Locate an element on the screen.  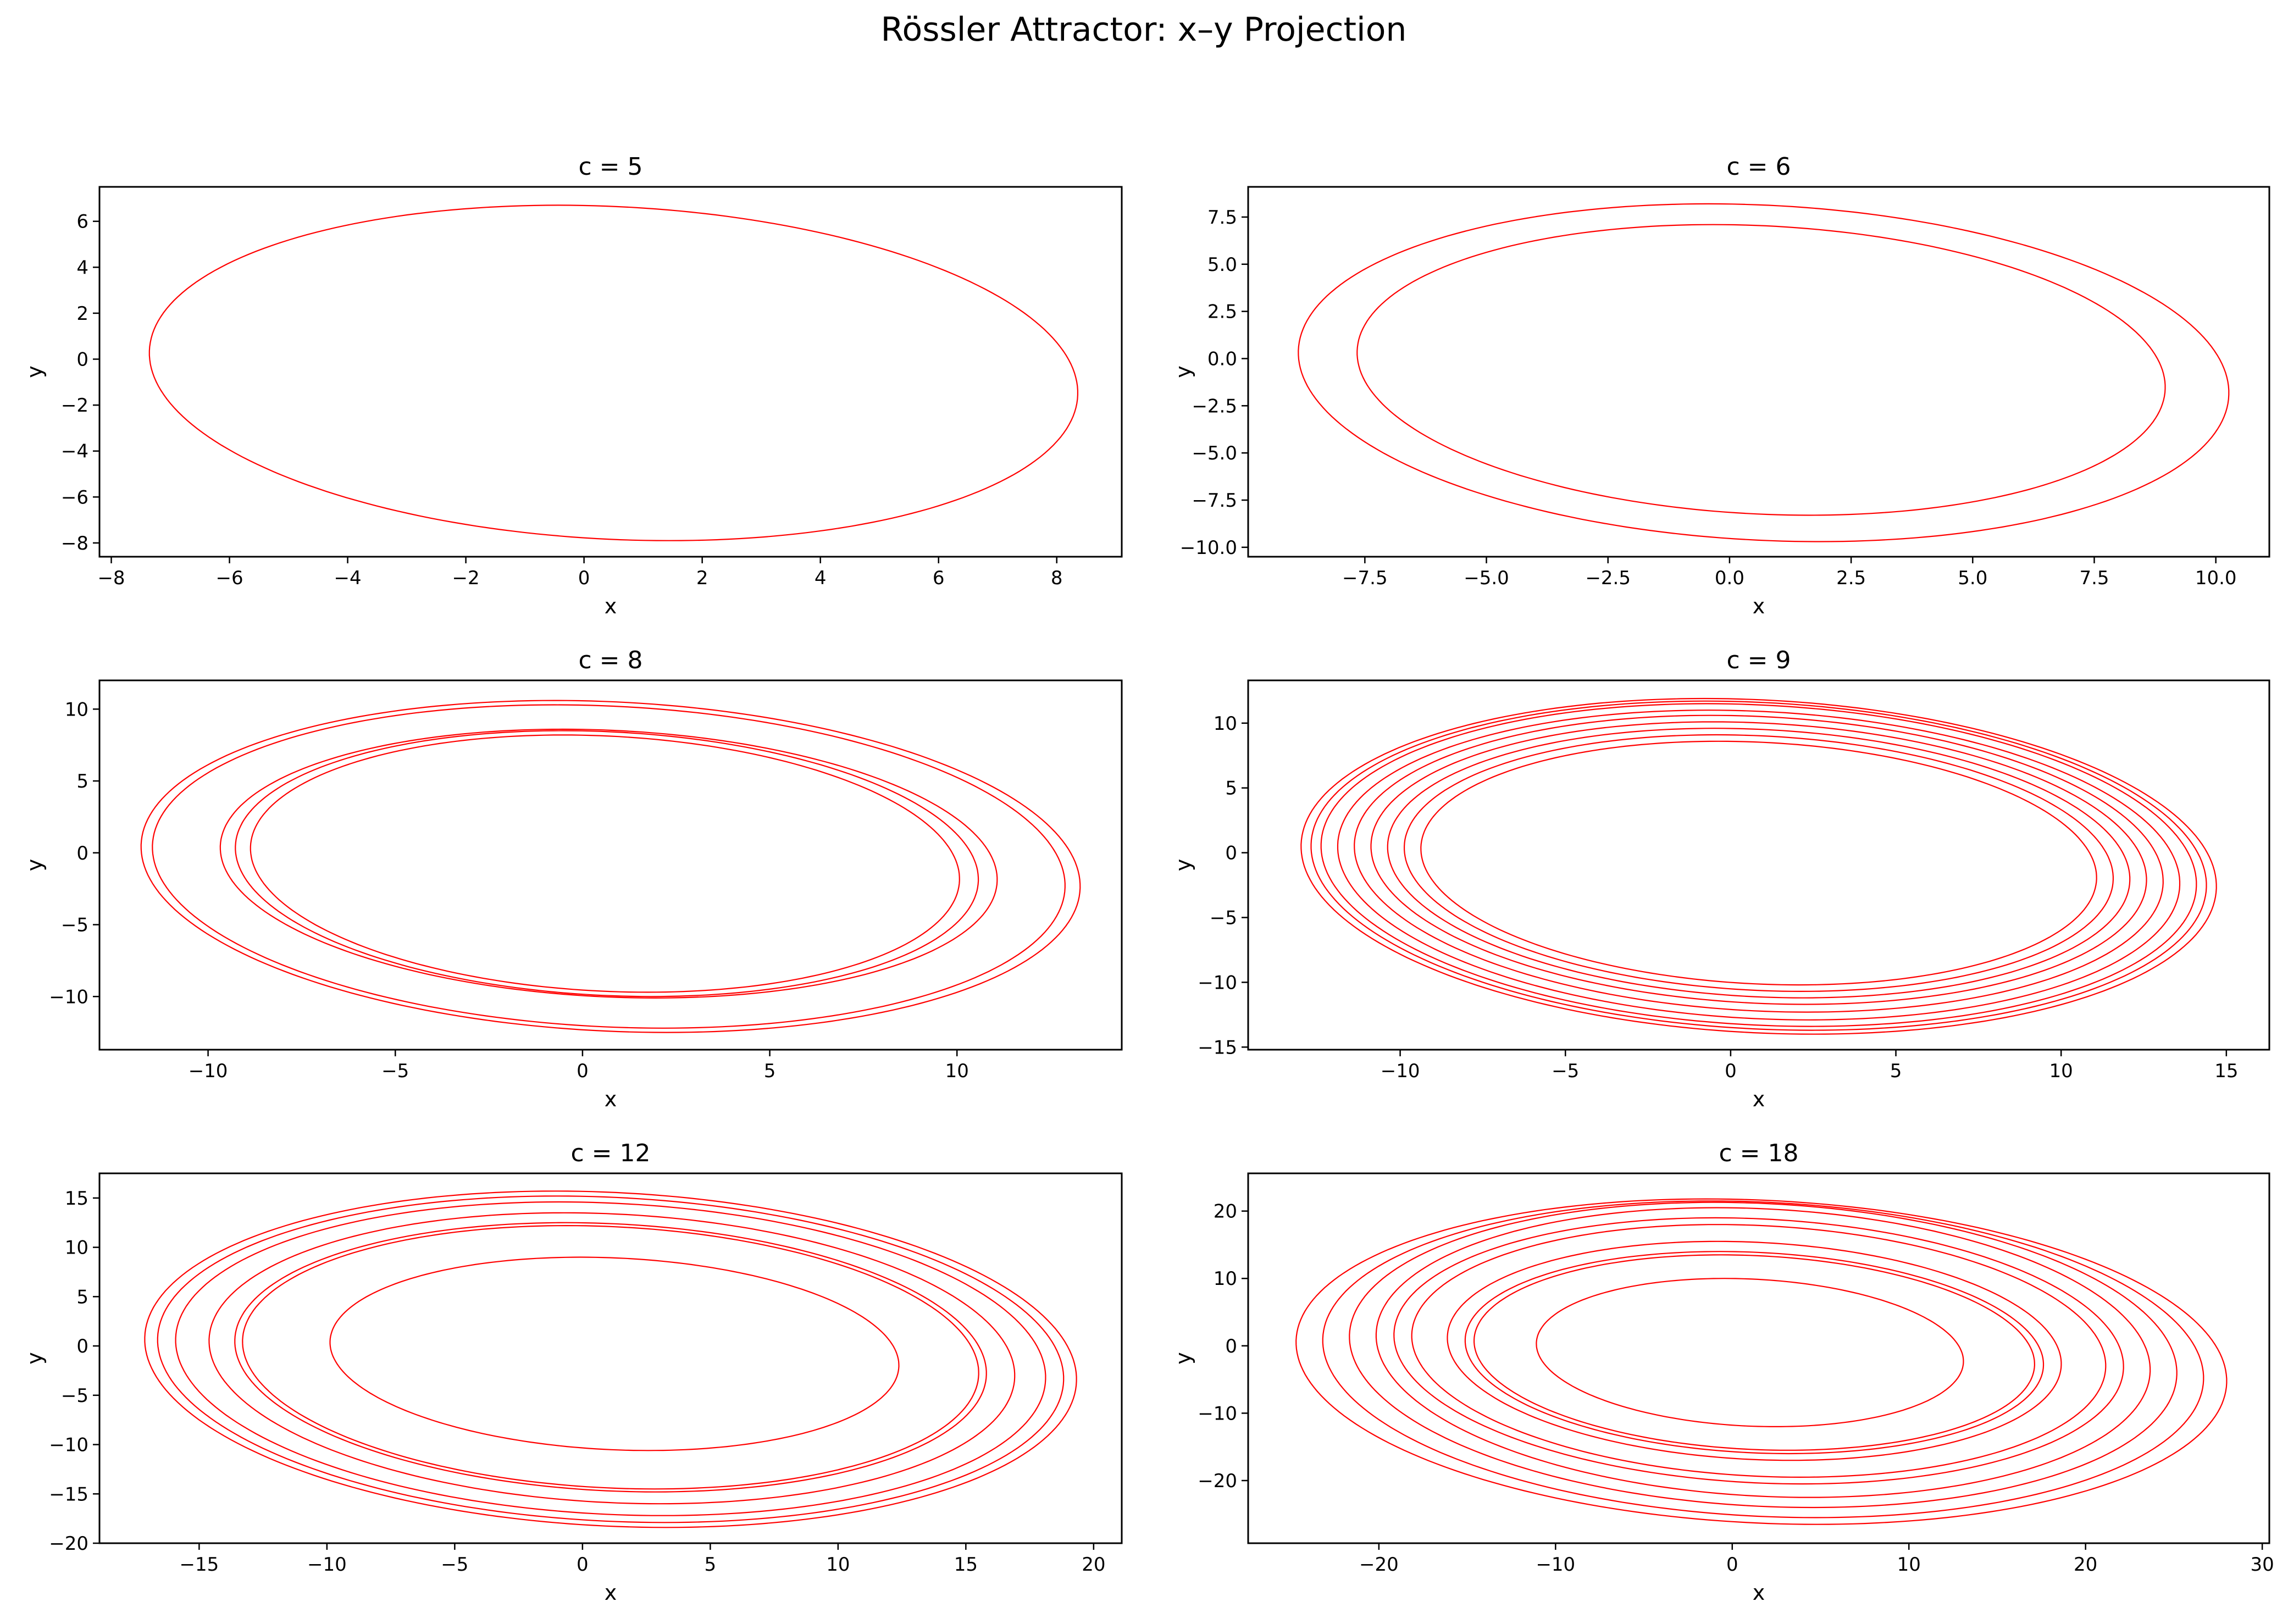
x-tick-label: −2 is located at coordinates (466, 578).